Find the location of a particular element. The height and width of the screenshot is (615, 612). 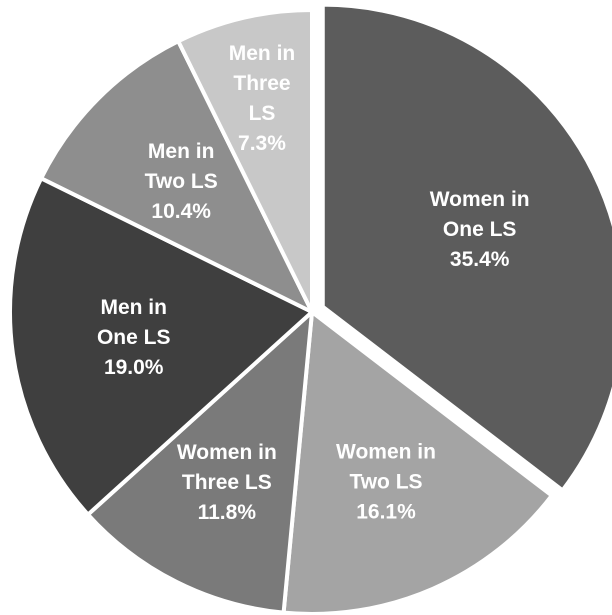

slice-label-1: Women in Two LS 16.1% is located at coordinates (386, 482).